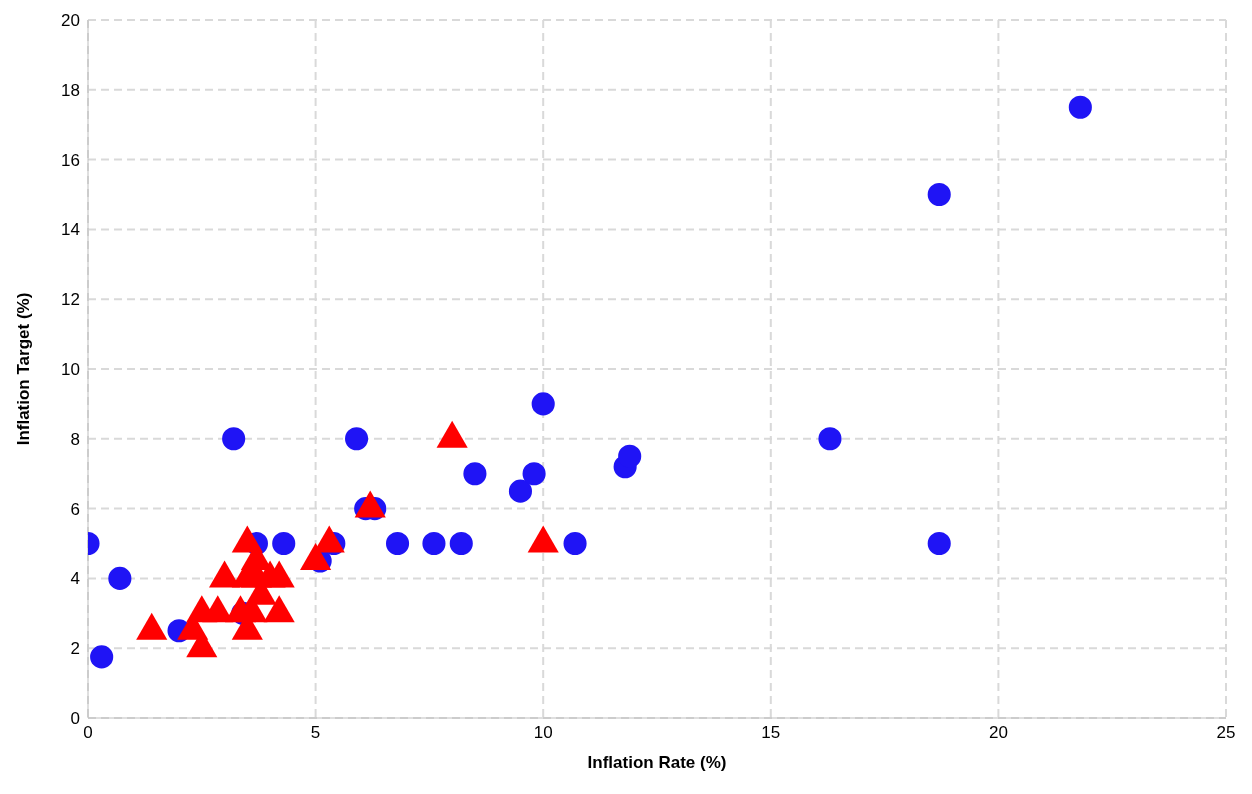 The height and width of the screenshot is (794, 1252). I want to click on y-tick-label: 8, so click(75, 439).